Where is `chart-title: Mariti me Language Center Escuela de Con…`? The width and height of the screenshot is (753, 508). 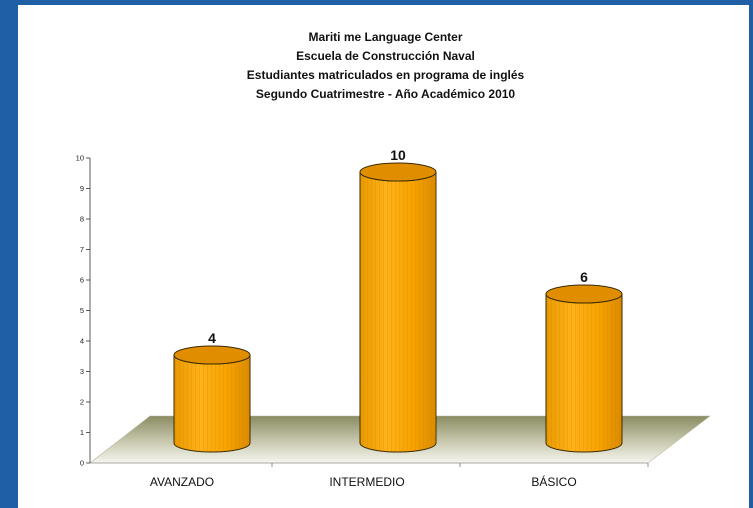
chart-title: Mariti me Language Center Escuela de Con… is located at coordinates (385, 66).